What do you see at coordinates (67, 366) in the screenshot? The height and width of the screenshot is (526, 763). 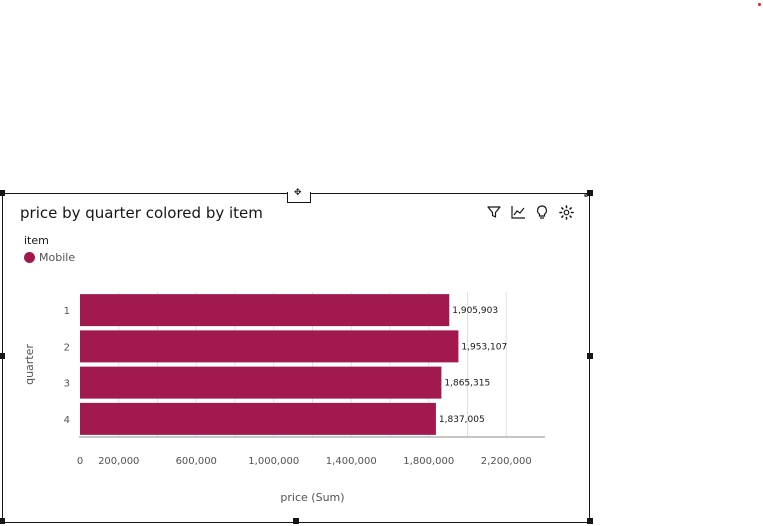 I see `y-tick-labels: 1 2 3 4` at bounding box center [67, 366].